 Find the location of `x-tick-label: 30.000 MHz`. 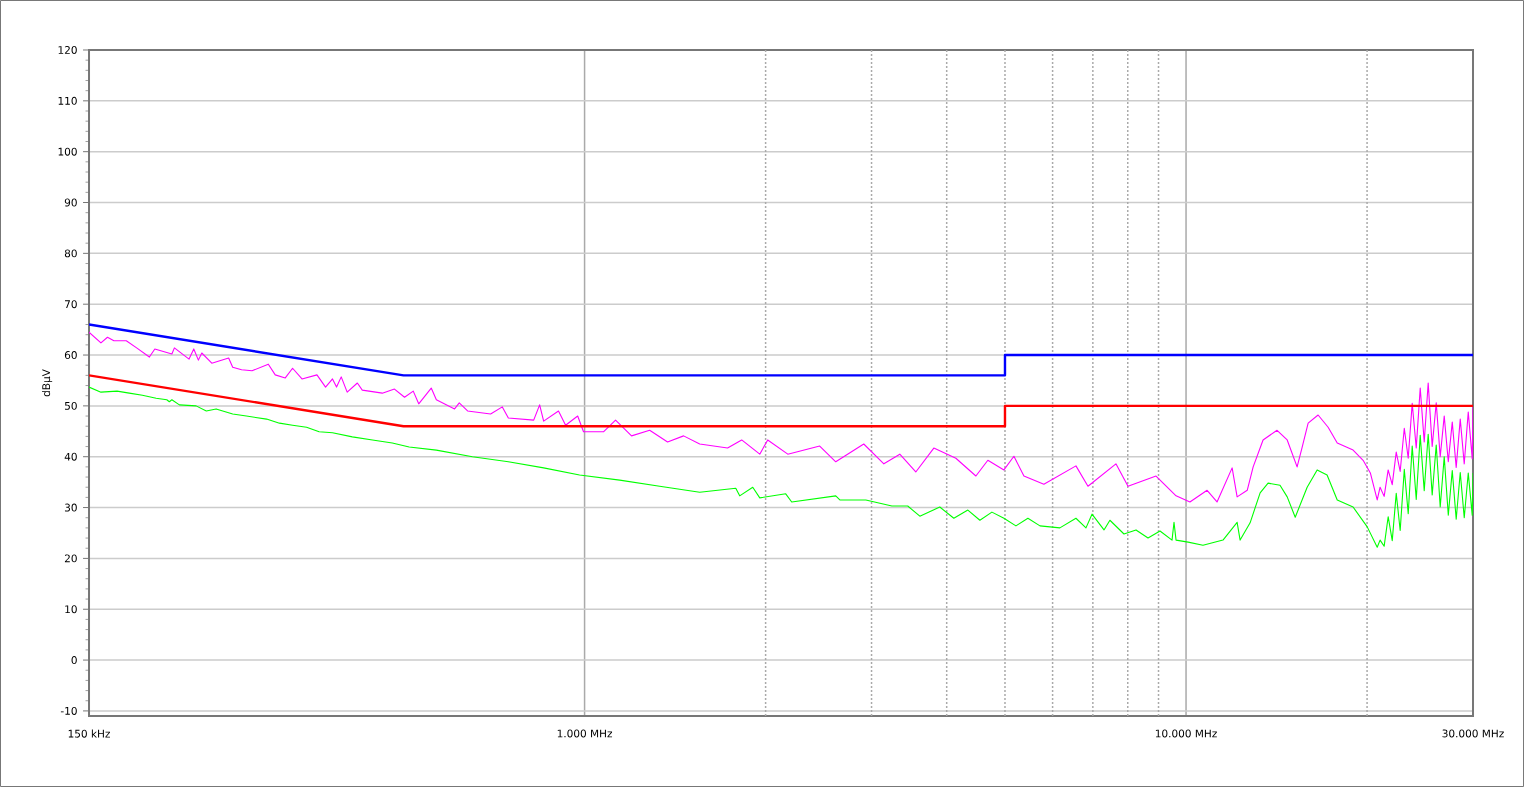

x-tick-label: 30.000 MHz is located at coordinates (1473, 733).